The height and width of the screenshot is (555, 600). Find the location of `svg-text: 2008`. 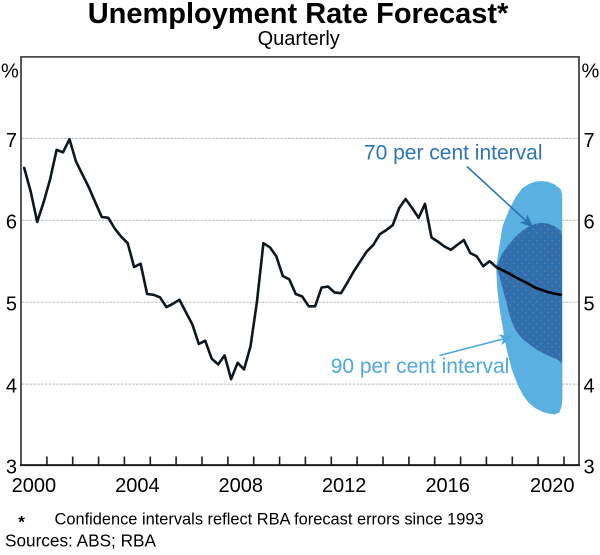

svg-text: 2008 is located at coordinates (241, 486).